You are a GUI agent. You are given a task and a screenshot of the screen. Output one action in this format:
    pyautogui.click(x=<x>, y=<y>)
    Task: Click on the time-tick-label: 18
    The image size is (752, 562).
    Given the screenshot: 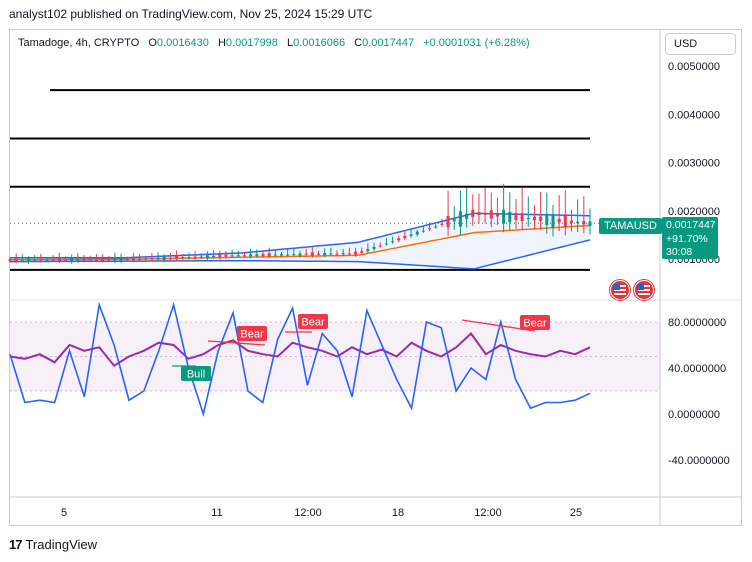 What is the action you would take?
    pyautogui.click(x=398, y=513)
    